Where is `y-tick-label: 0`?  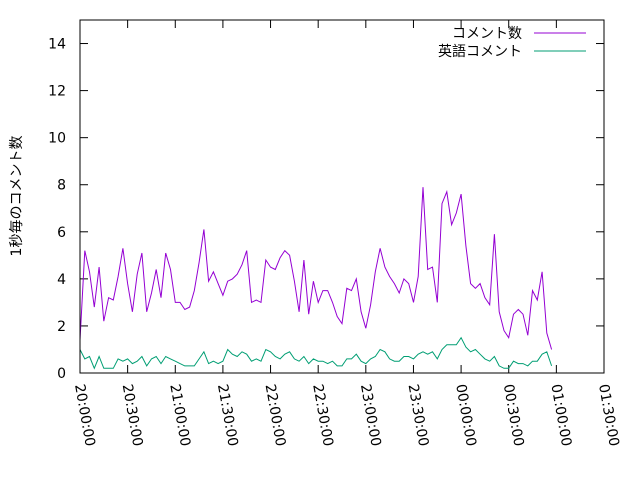
y-tick-label: 0 is located at coordinates (61, 374).